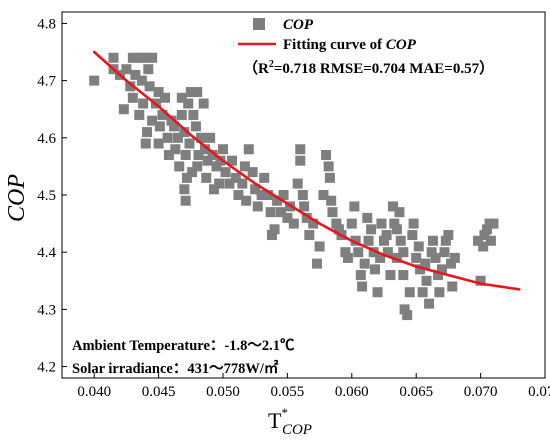  Describe the element at coordinates (263, 69) in the screenshot. I see `fit-stats-r: R` at that location.